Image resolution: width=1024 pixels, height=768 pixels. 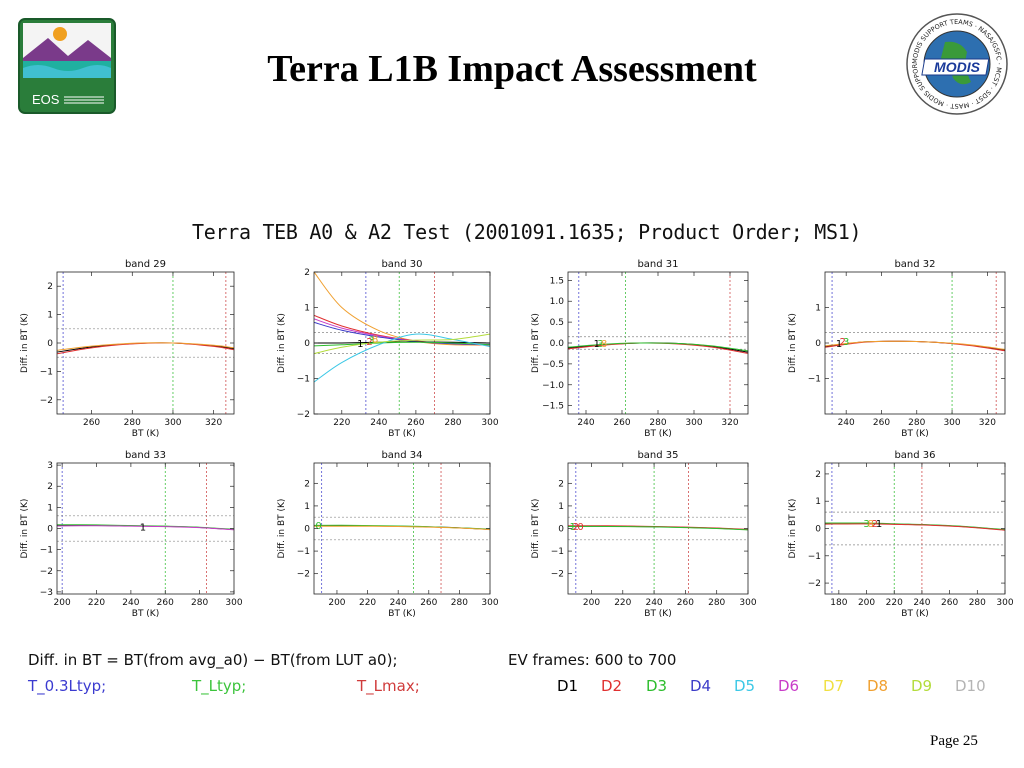 I want to click on detector-marker: 3, so click(x=600, y=344).